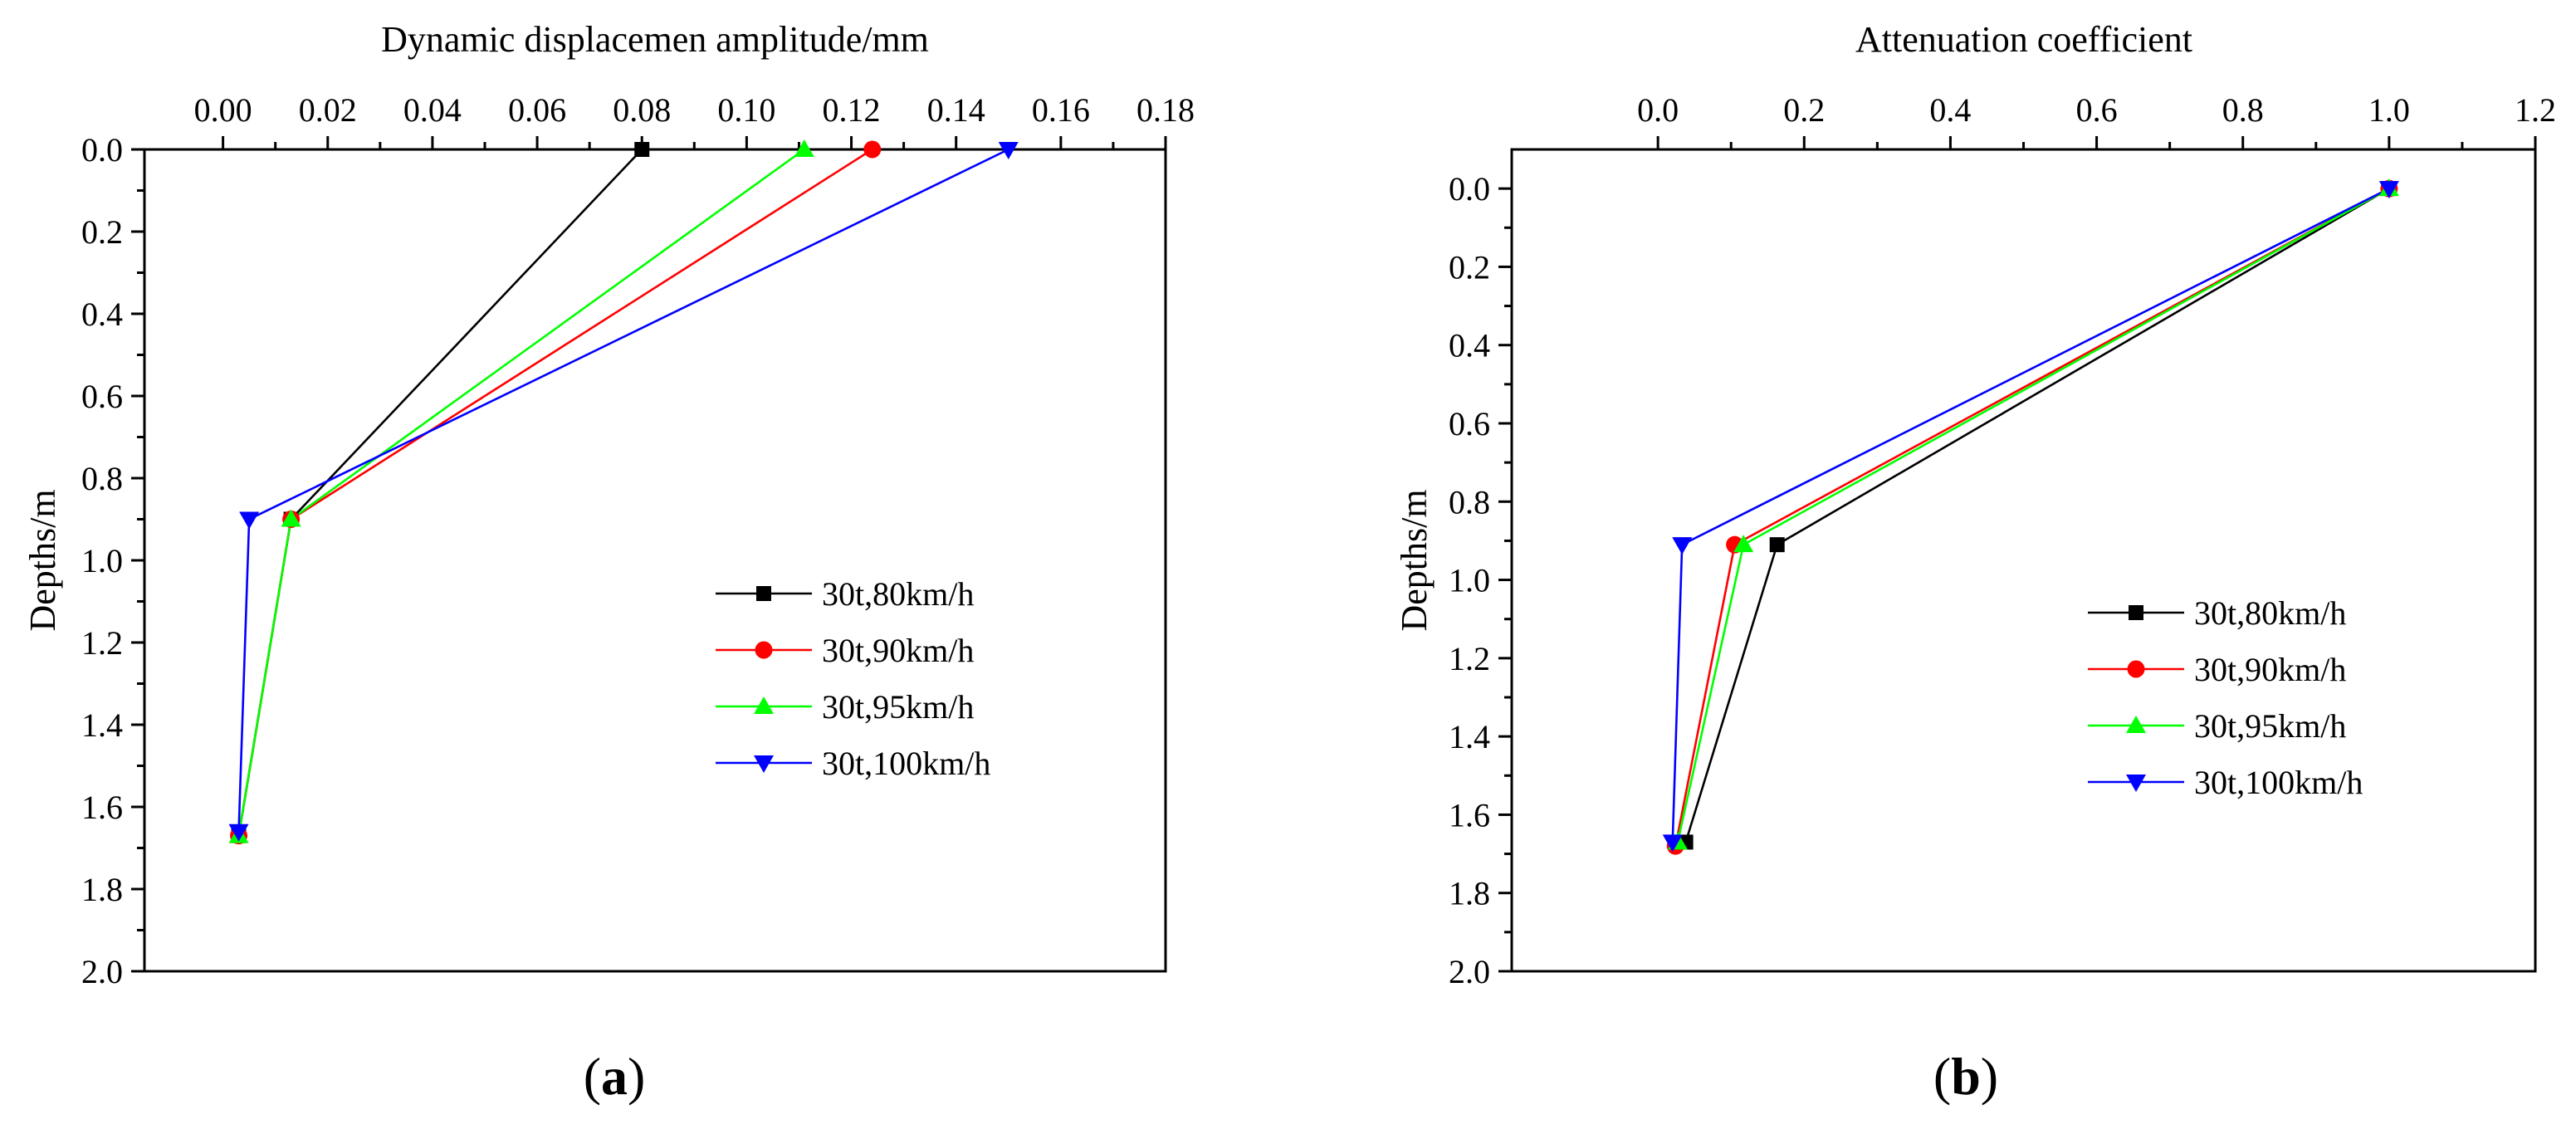 The height and width of the screenshot is (1124, 2576). What do you see at coordinates (655, 39) in the screenshot?
I see `x-axis-title-a: Dynamic displacemen amplitude/mm` at bounding box center [655, 39].